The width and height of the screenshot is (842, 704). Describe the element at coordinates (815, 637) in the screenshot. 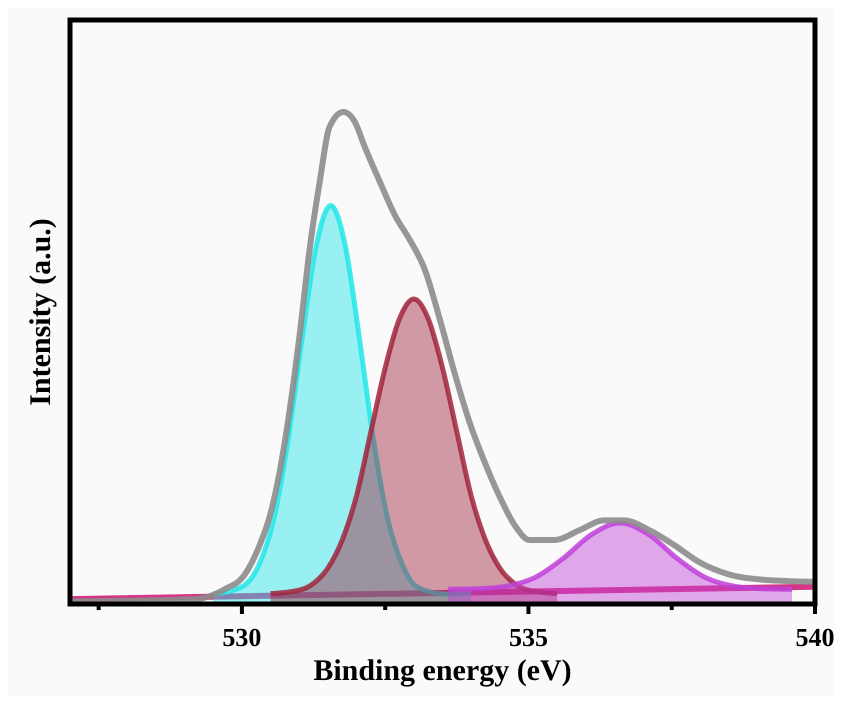

I see `x-tick-label: 540` at that location.